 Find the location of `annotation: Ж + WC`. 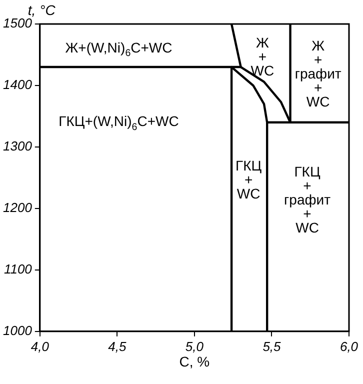

annotation: Ж + WC is located at coordinates (262, 56).